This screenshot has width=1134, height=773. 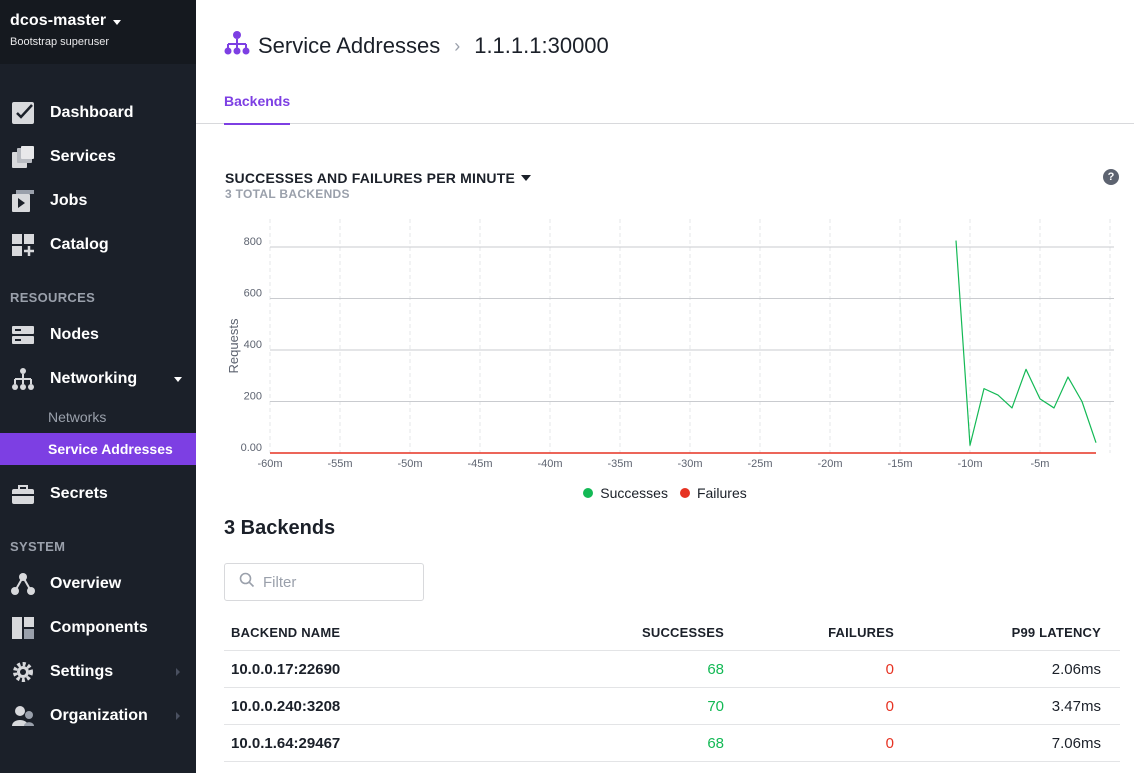 What do you see at coordinates (98, 157) in the screenshot?
I see `sidebar-item-services: Services` at bounding box center [98, 157].